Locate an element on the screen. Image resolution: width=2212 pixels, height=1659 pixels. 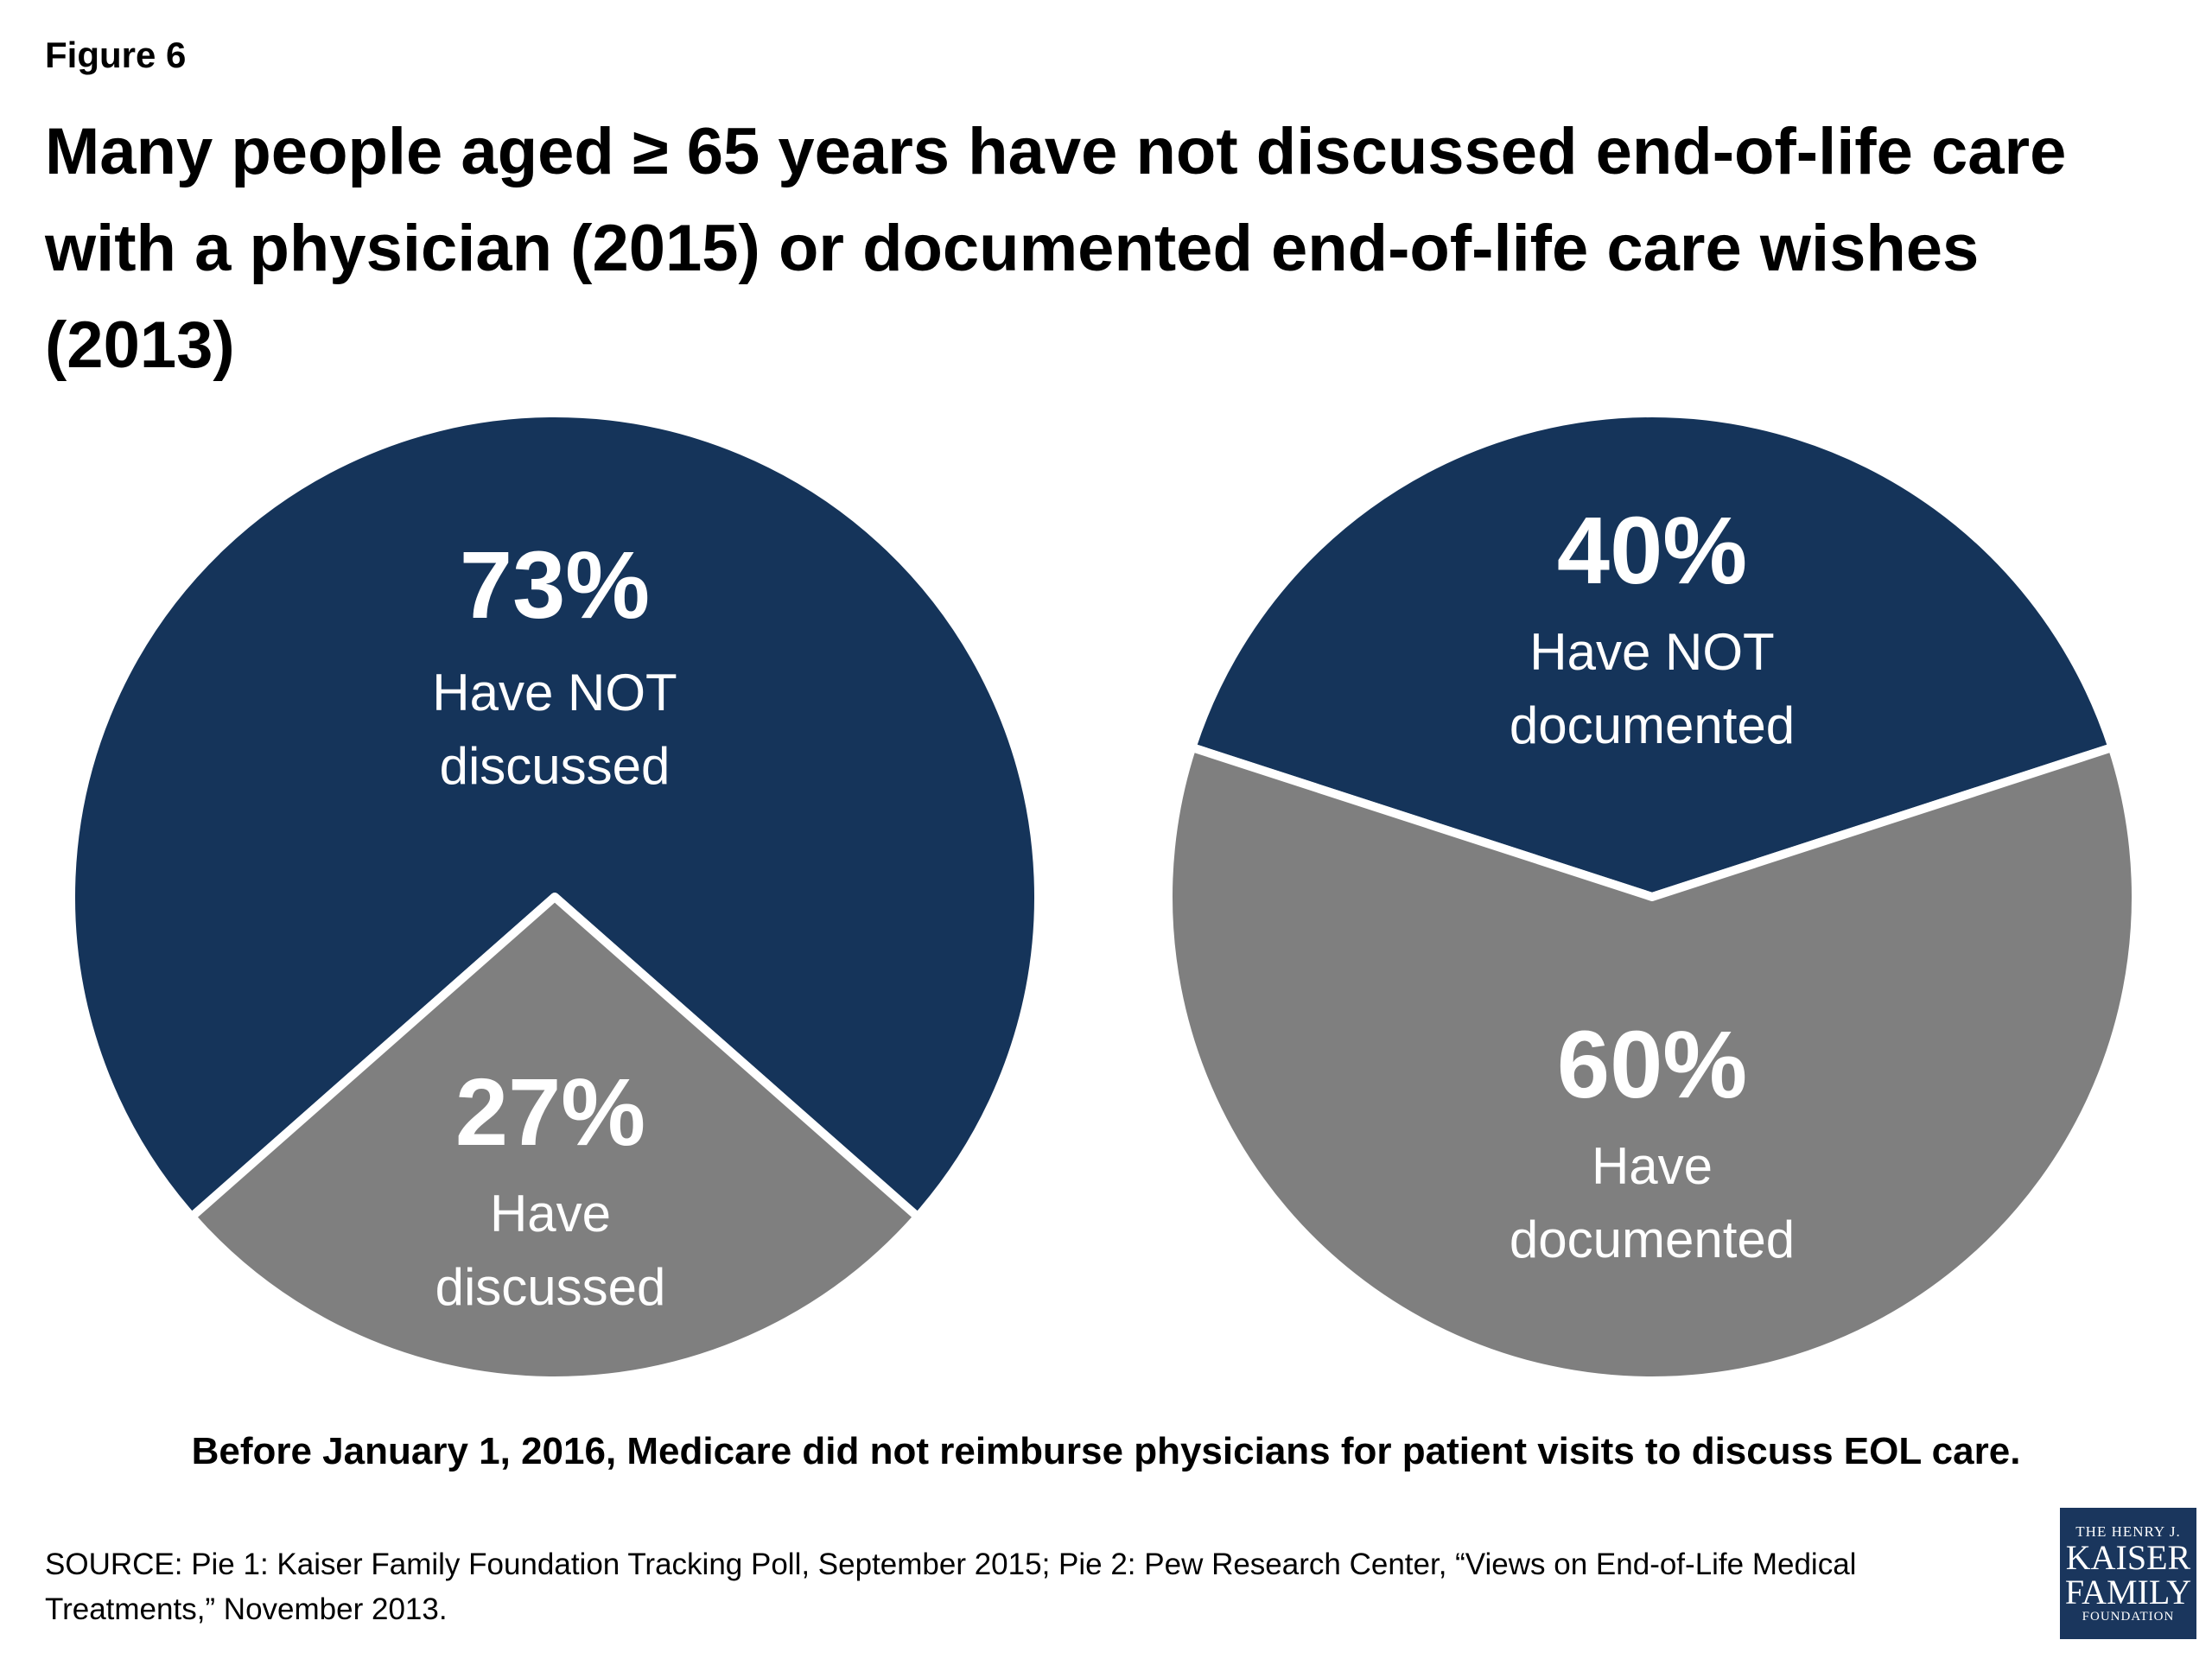
figure-label: Figure 6 is located at coordinates (116, 55).